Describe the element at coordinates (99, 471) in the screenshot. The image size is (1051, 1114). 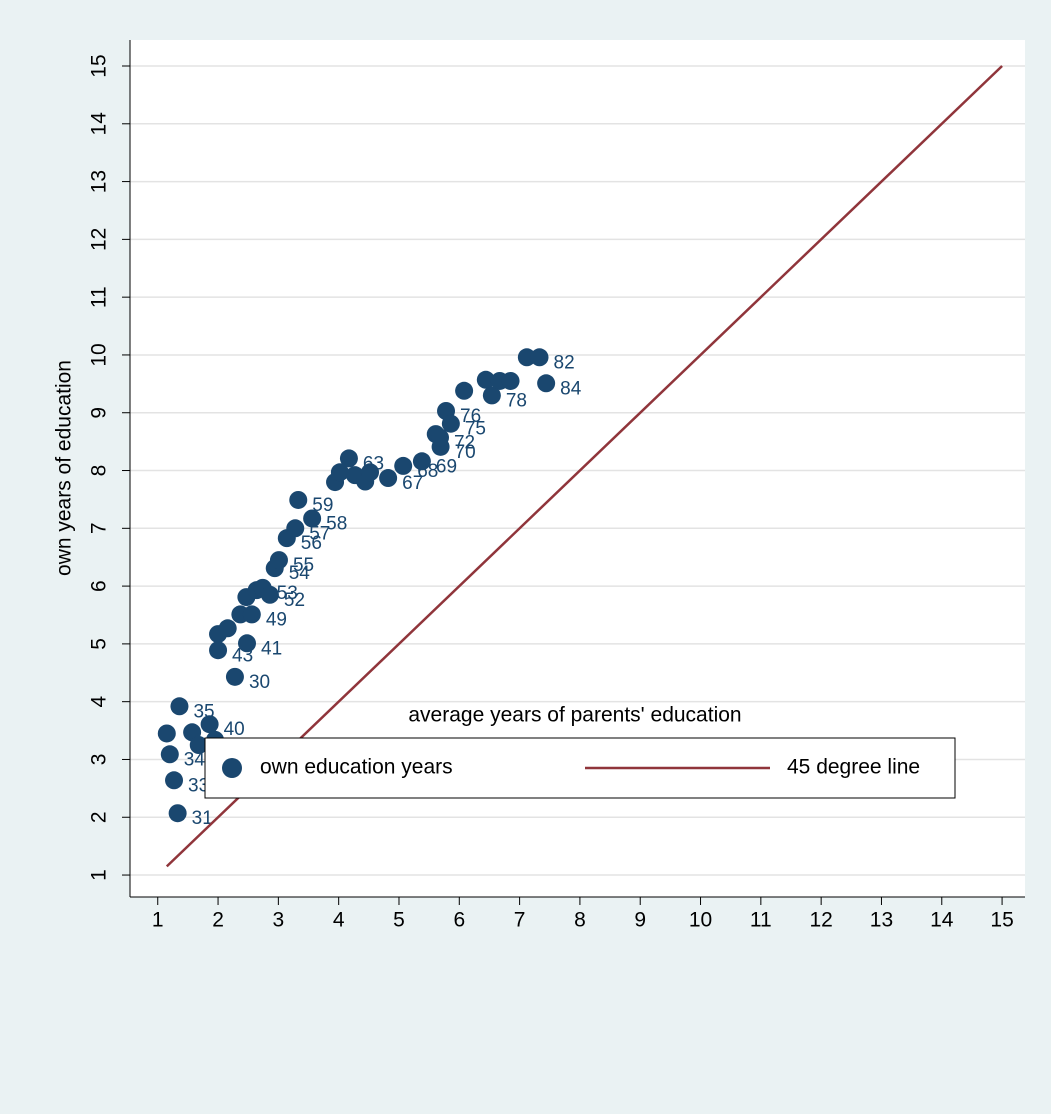
I see `y-tick-label: 8` at that location.